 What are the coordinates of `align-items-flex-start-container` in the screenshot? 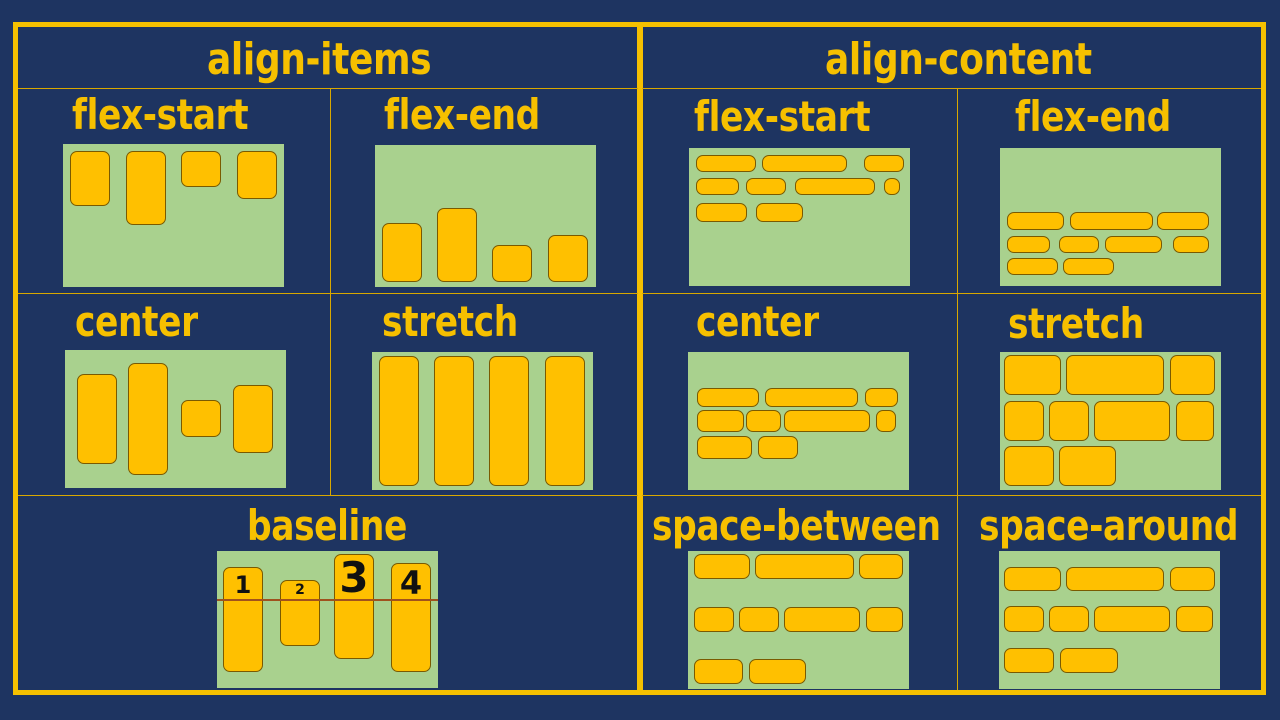 It's located at (173, 215).